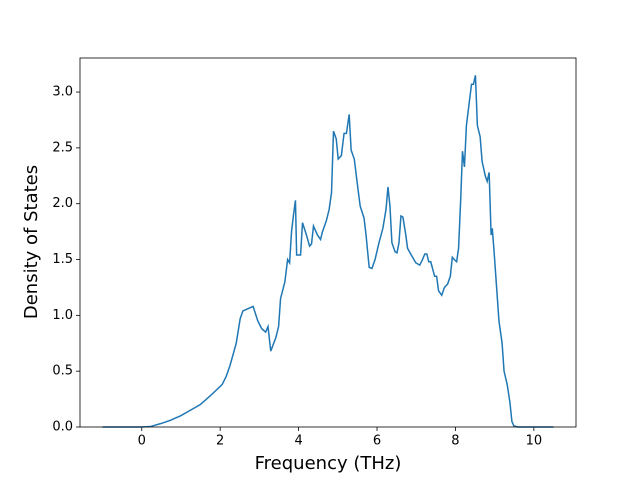  What do you see at coordinates (298, 441) in the screenshot?
I see `x-tick-label: 4` at bounding box center [298, 441].